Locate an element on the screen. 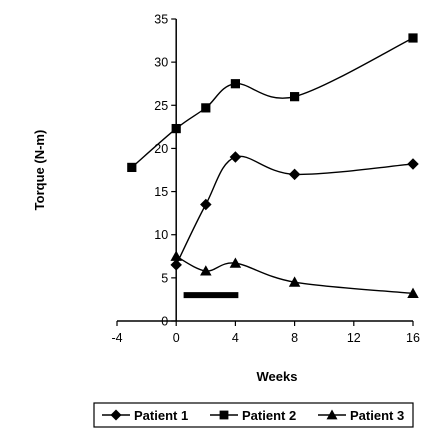  x-tick-label: 12 is located at coordinates (354, 338).